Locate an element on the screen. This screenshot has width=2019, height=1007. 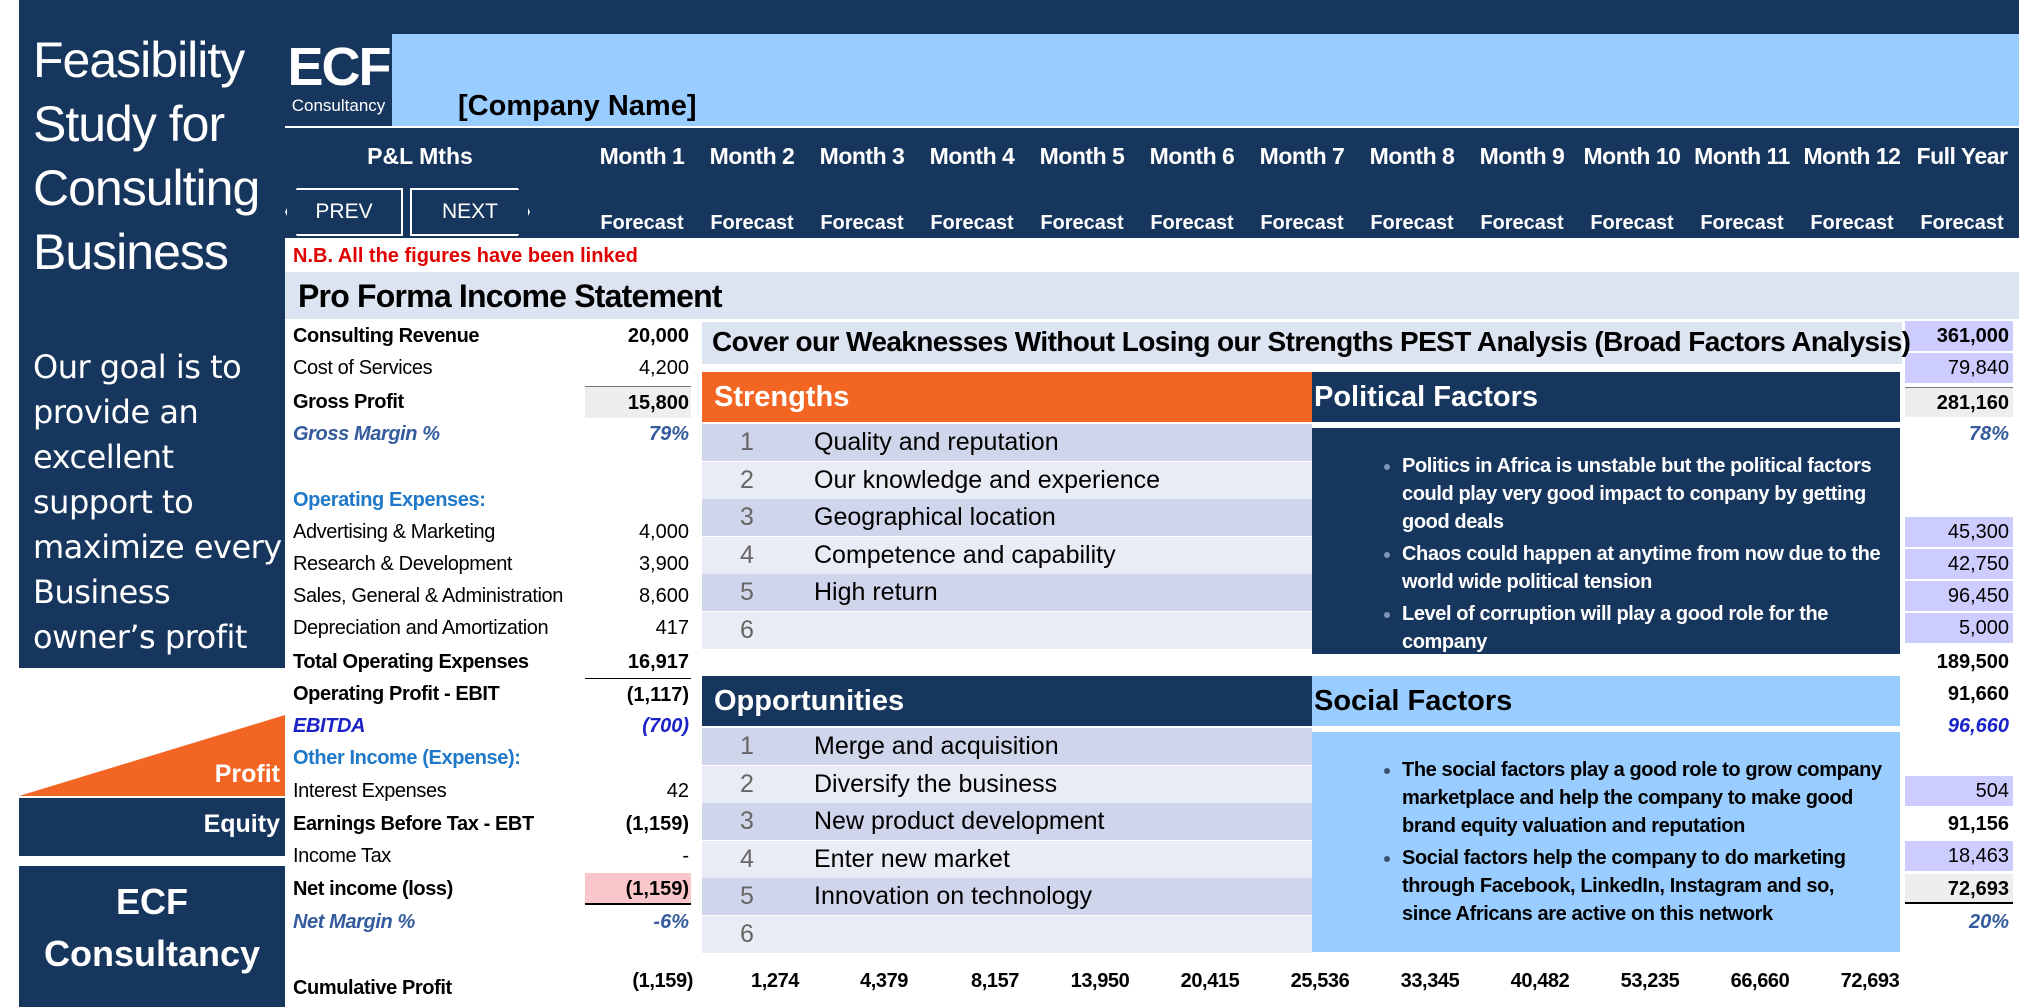
full-year-value: 18,463 is located at coordinates (1959, 856).